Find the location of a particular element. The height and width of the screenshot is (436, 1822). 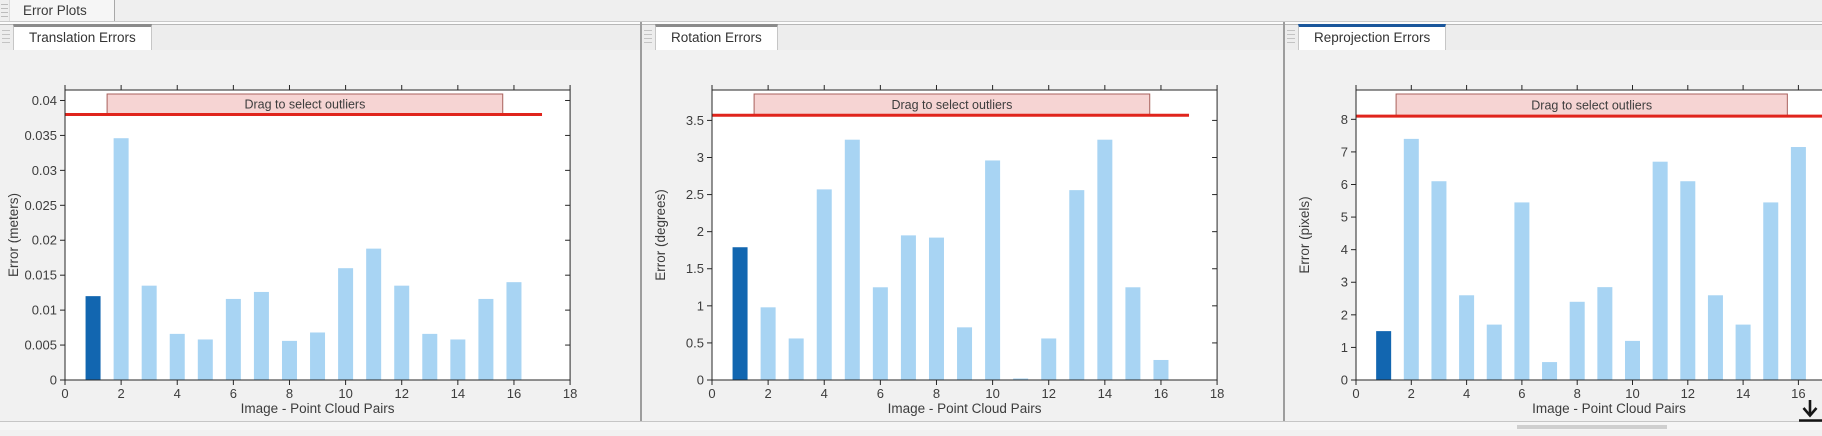

horizontal-scrollbar is located at coordinates (911, 425).